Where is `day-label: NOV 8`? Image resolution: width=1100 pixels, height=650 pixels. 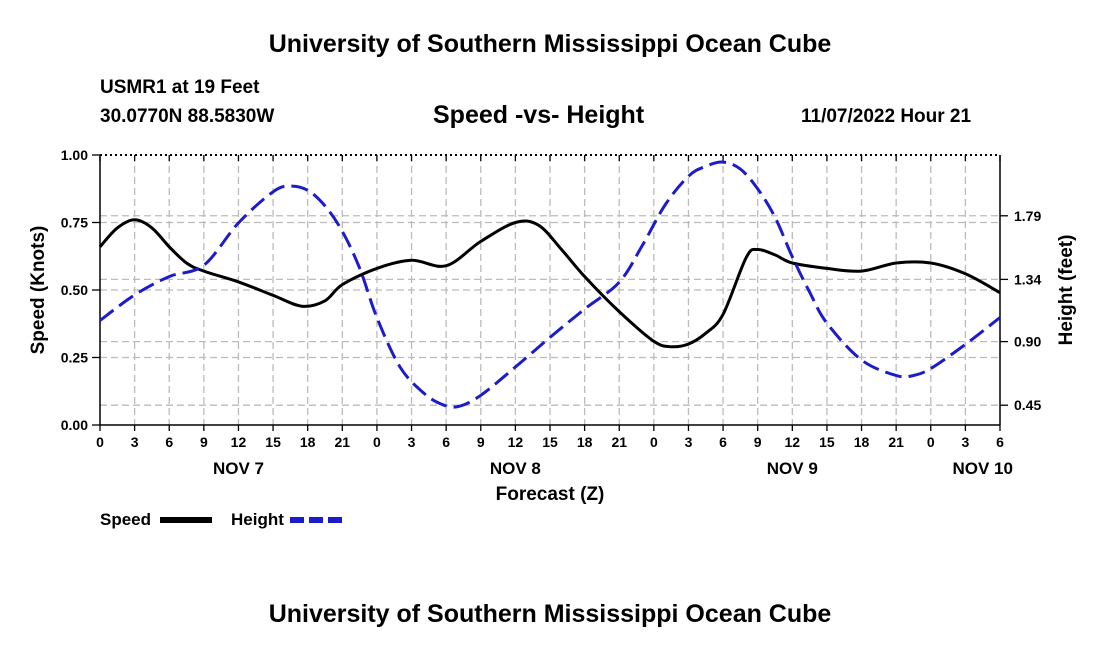 day-label: NOV 8 is located at coordinates (515, 468).